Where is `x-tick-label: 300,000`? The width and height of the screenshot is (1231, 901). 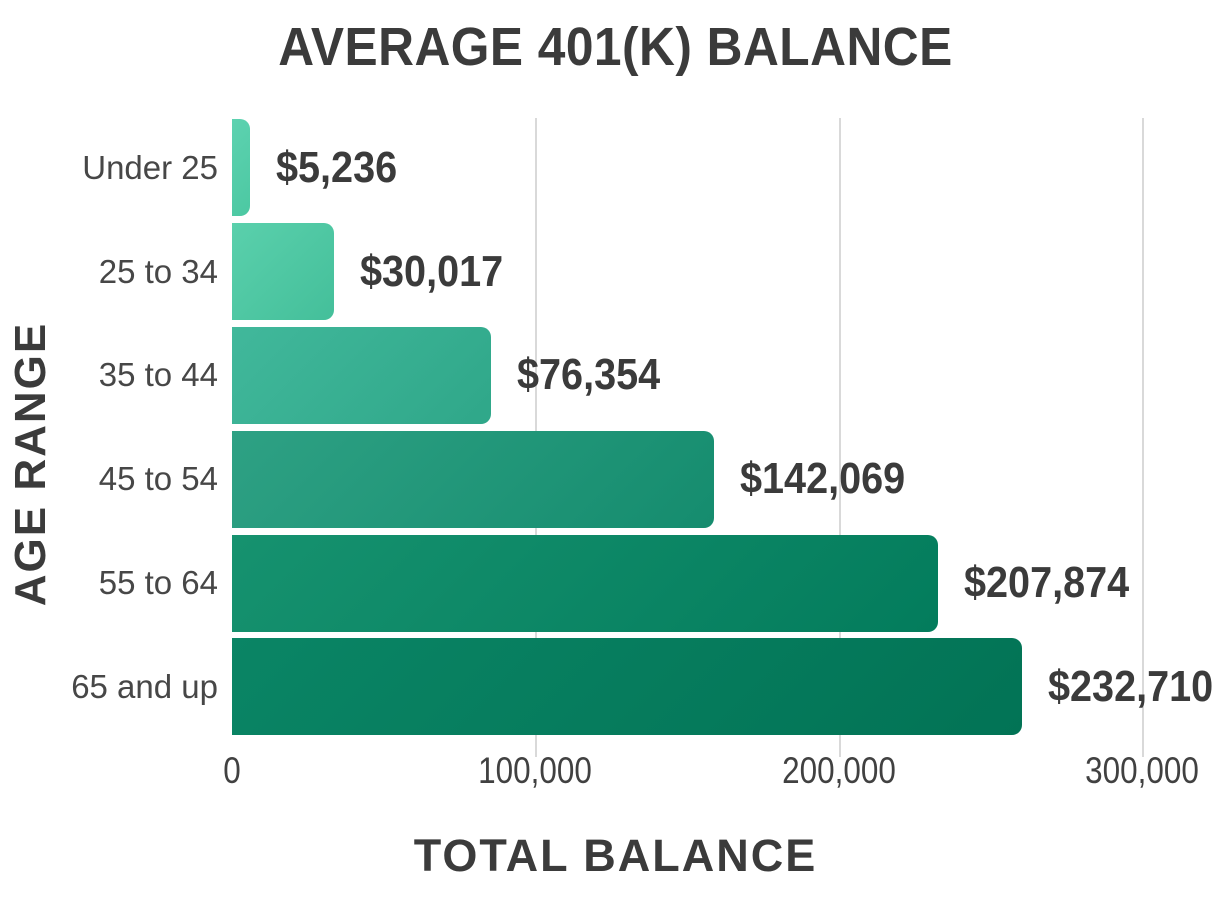 x-tick-label: 300,000 is located at coordinates (1142, 770).